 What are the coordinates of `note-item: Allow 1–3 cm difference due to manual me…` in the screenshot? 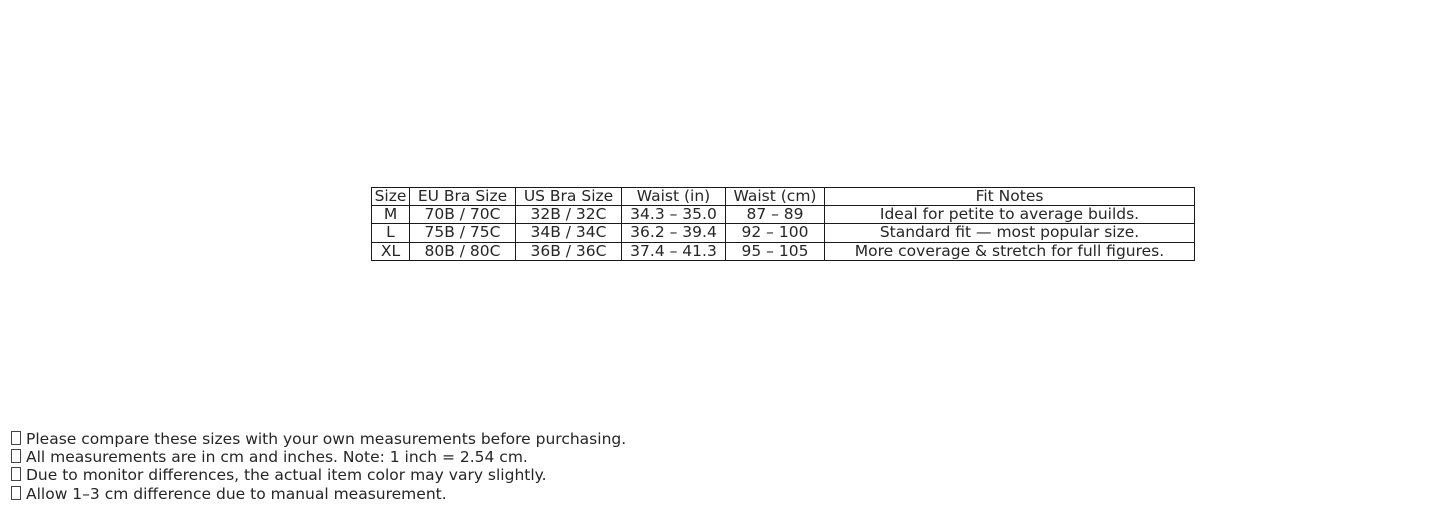 It's located at (318, 494).